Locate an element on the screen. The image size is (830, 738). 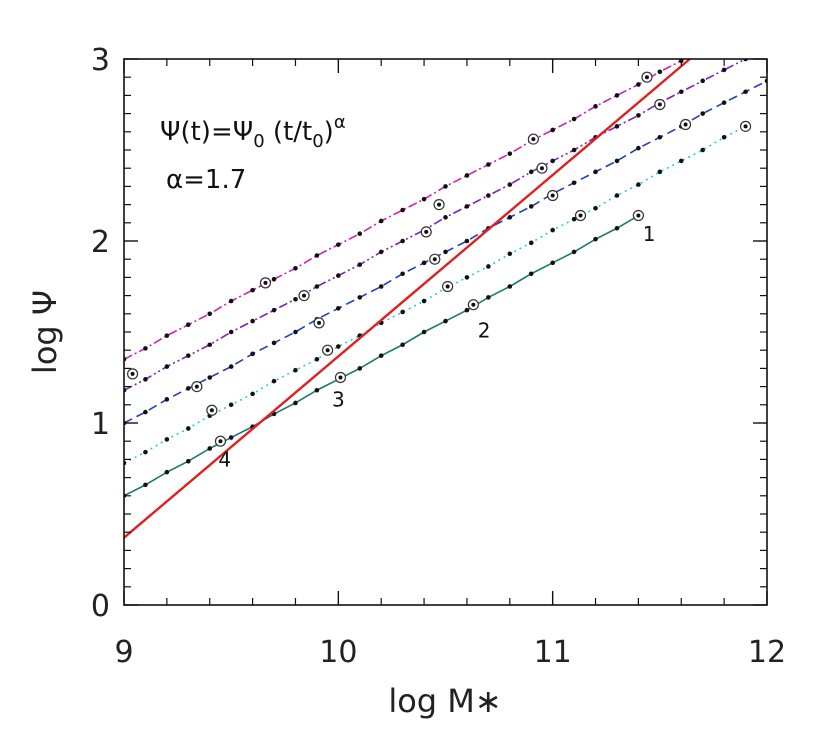
x-tick-label: 12 is located at coordinates (767, 652).